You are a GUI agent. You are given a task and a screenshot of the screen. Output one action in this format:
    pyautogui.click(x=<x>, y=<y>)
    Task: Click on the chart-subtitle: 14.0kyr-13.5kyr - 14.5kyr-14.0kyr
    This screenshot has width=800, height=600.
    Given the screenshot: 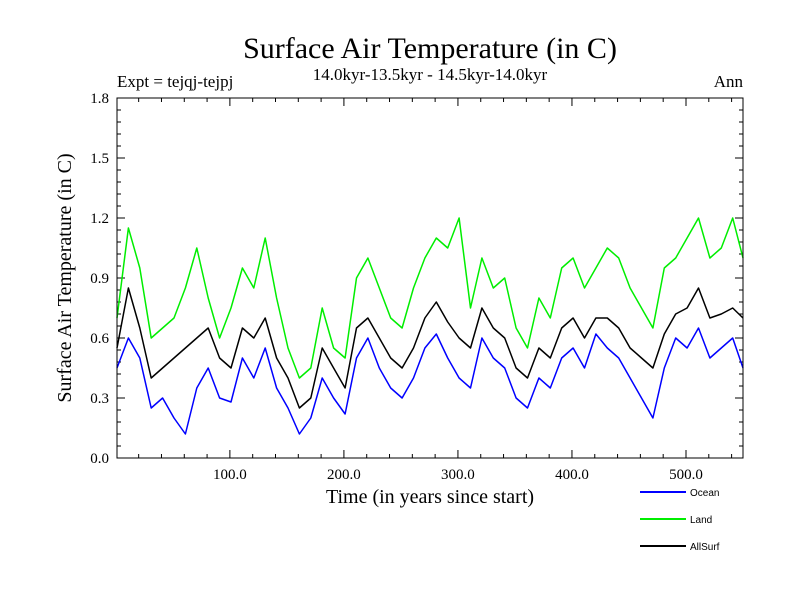 What is the action you would take?
    pyautogui.click(x=430, y=74)
    